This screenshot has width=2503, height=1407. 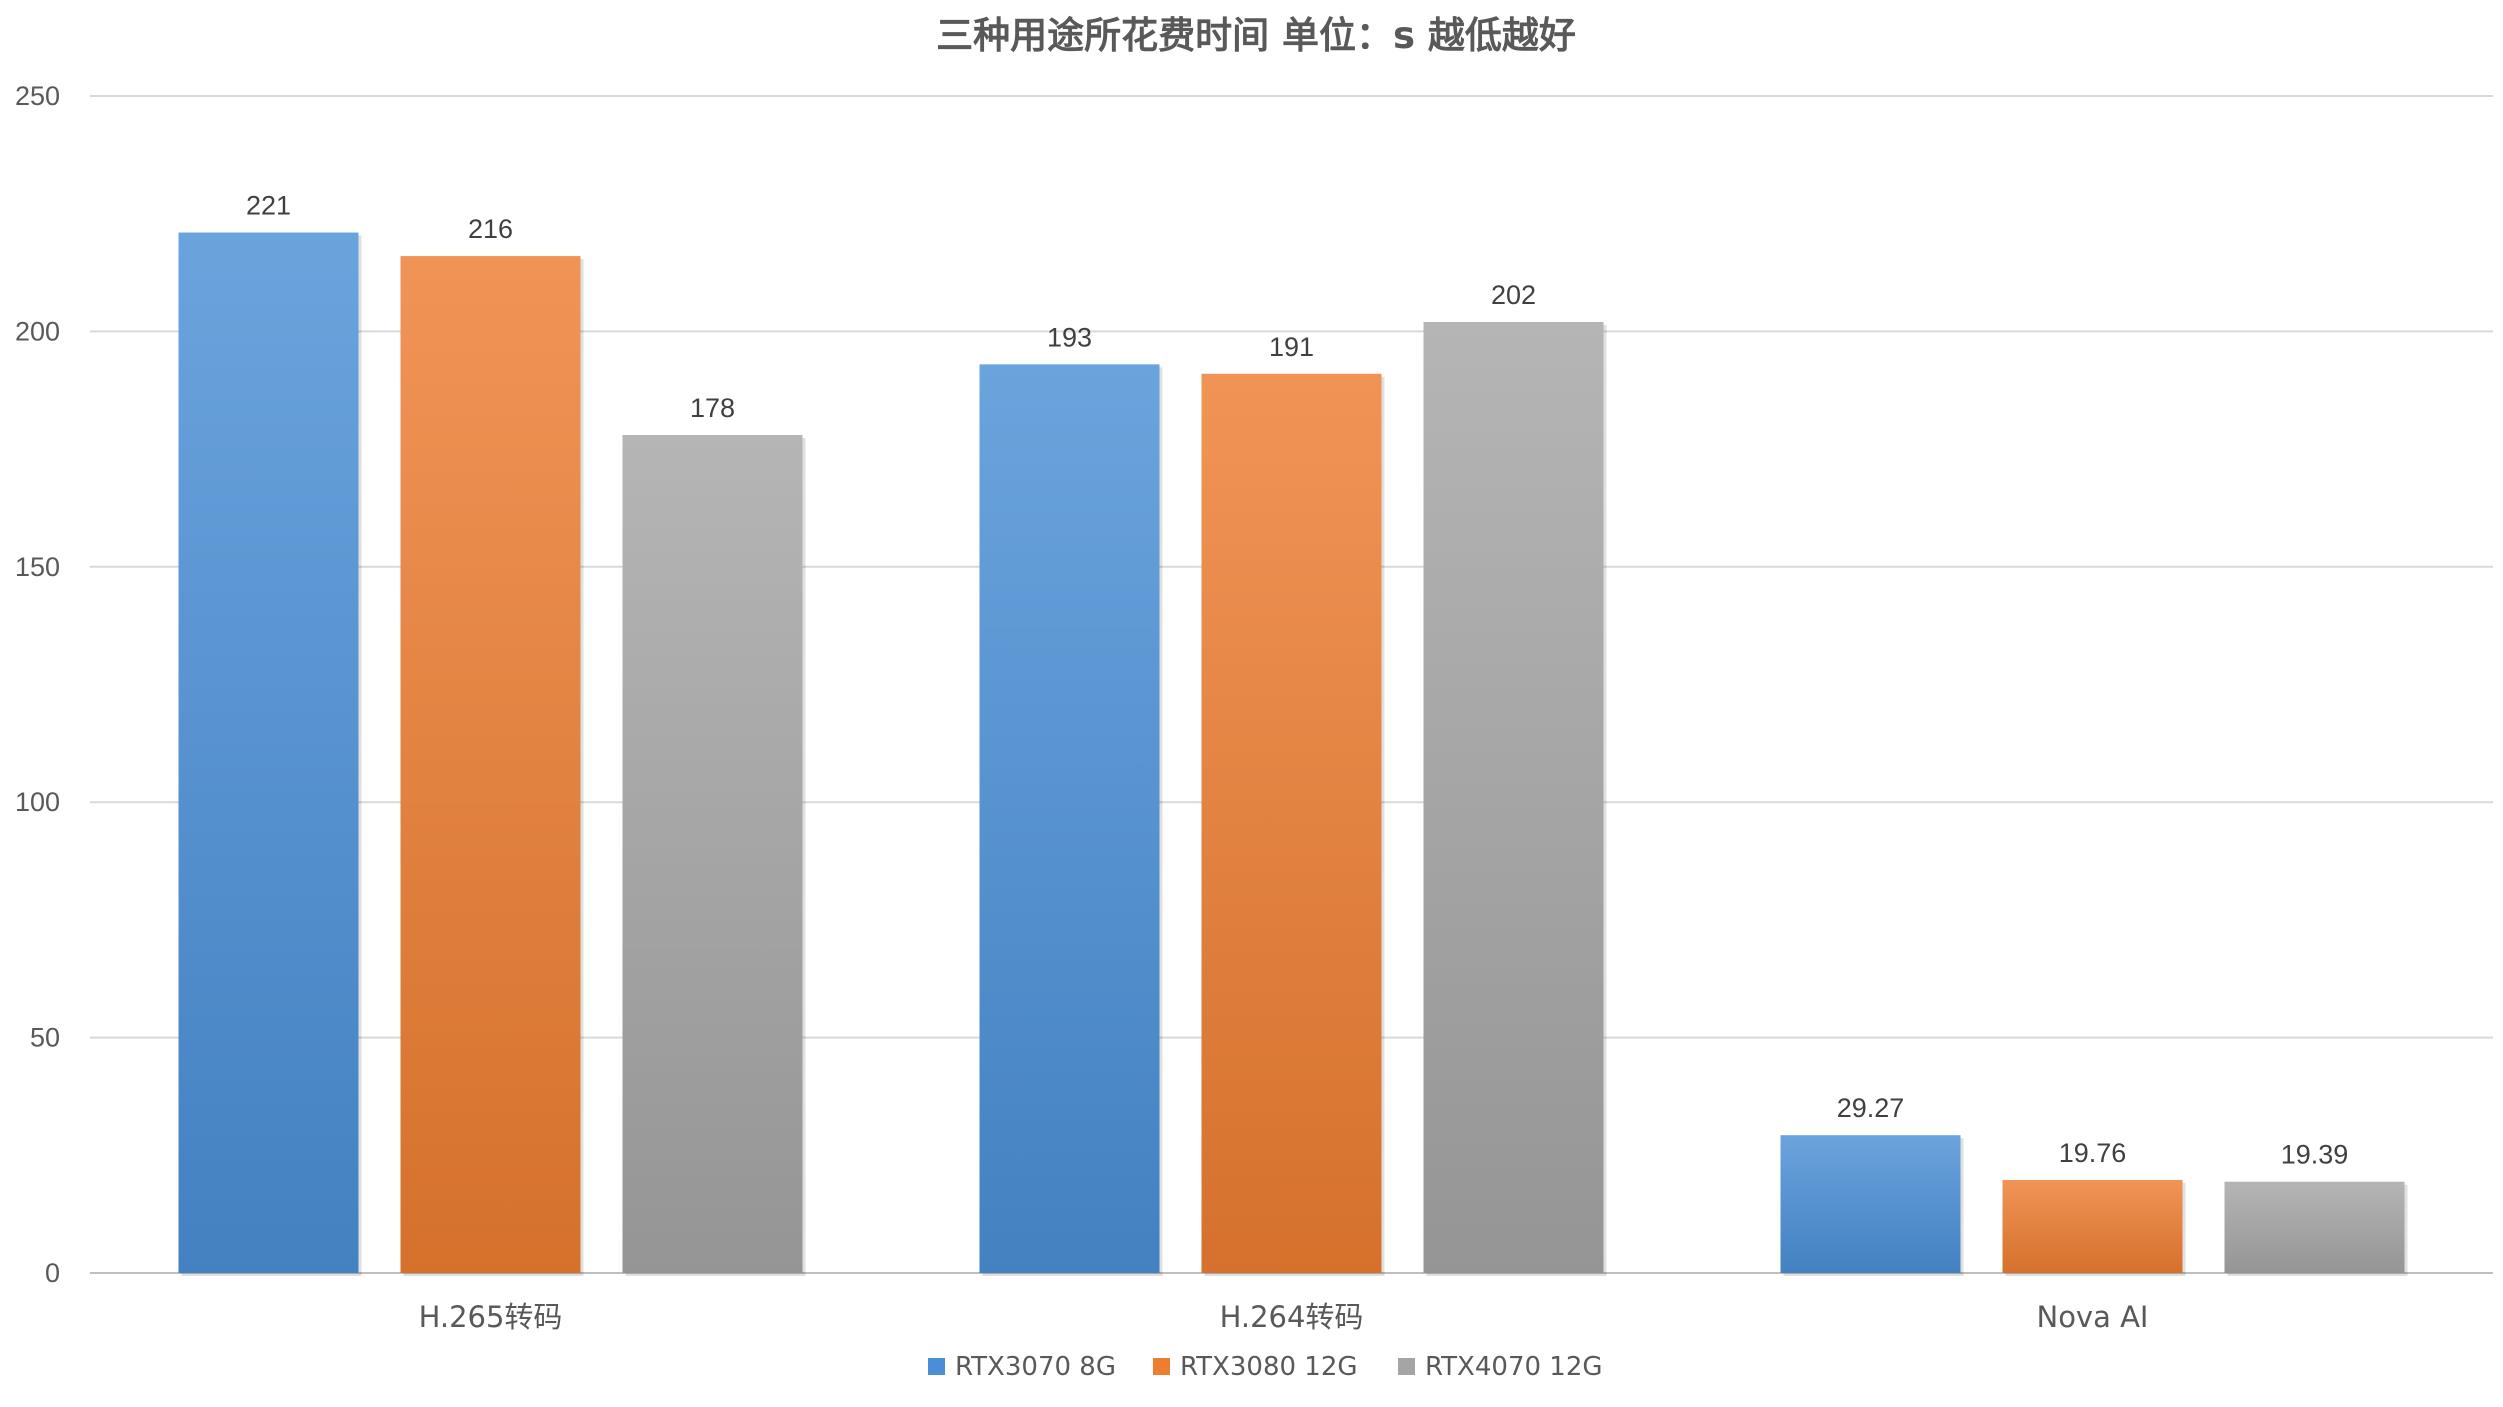 I want to click on data-label: 193, so click(x=1069, y=337).